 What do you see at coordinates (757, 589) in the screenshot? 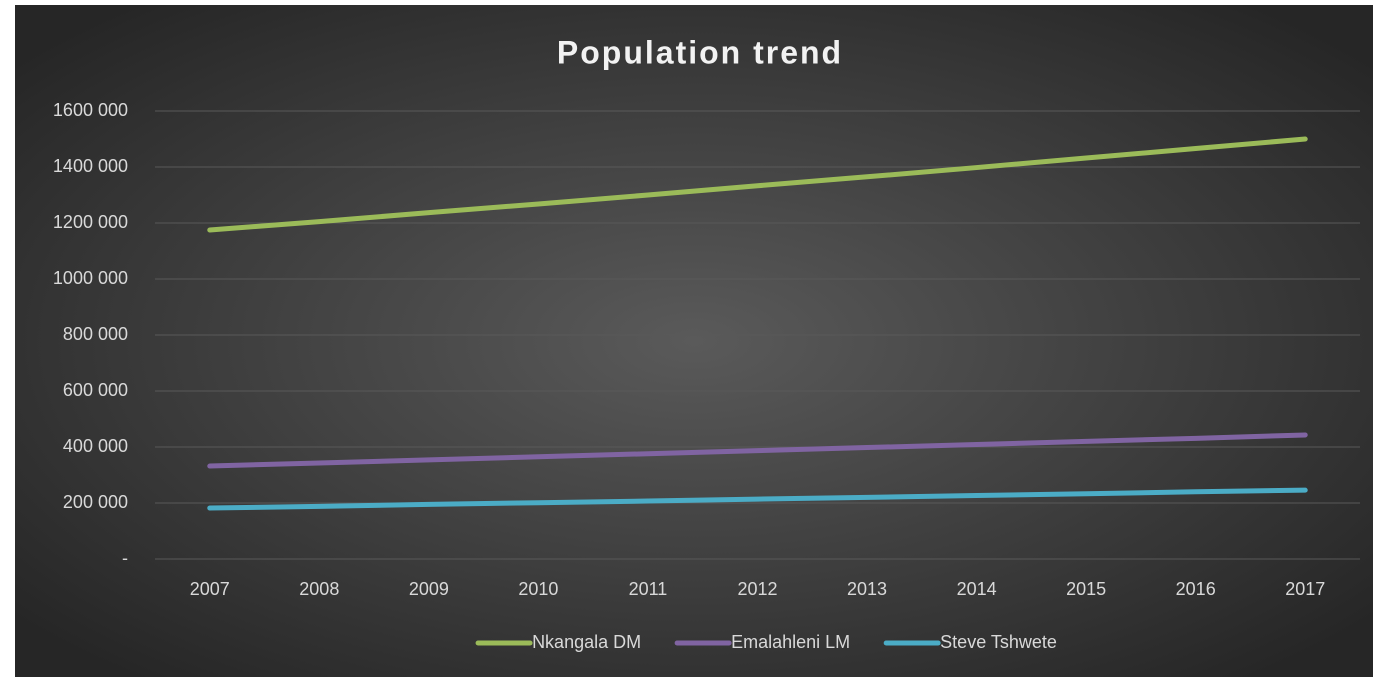
I see `x-tick-label: 2012` at bounding box center [757, 589].